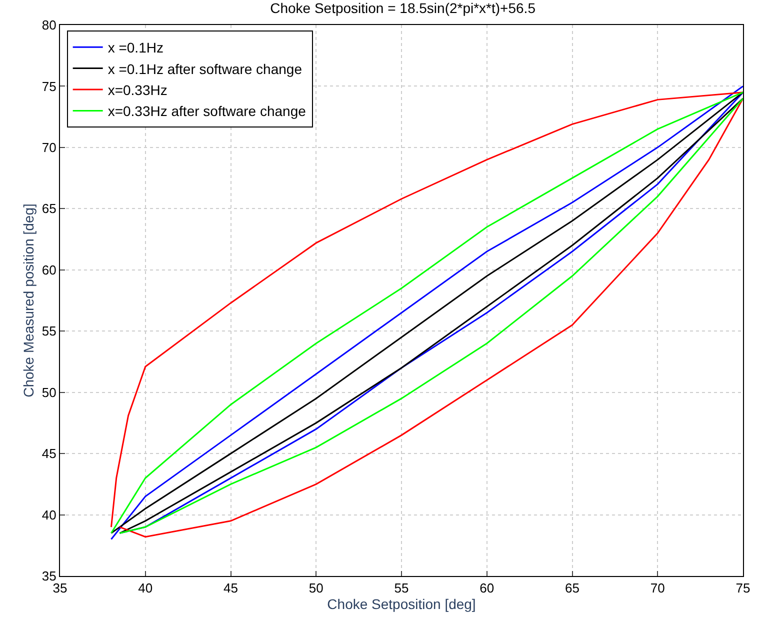 This screenshot has width=760, height=624. I want to click on y-tick-label: 75, so click(49, 86).